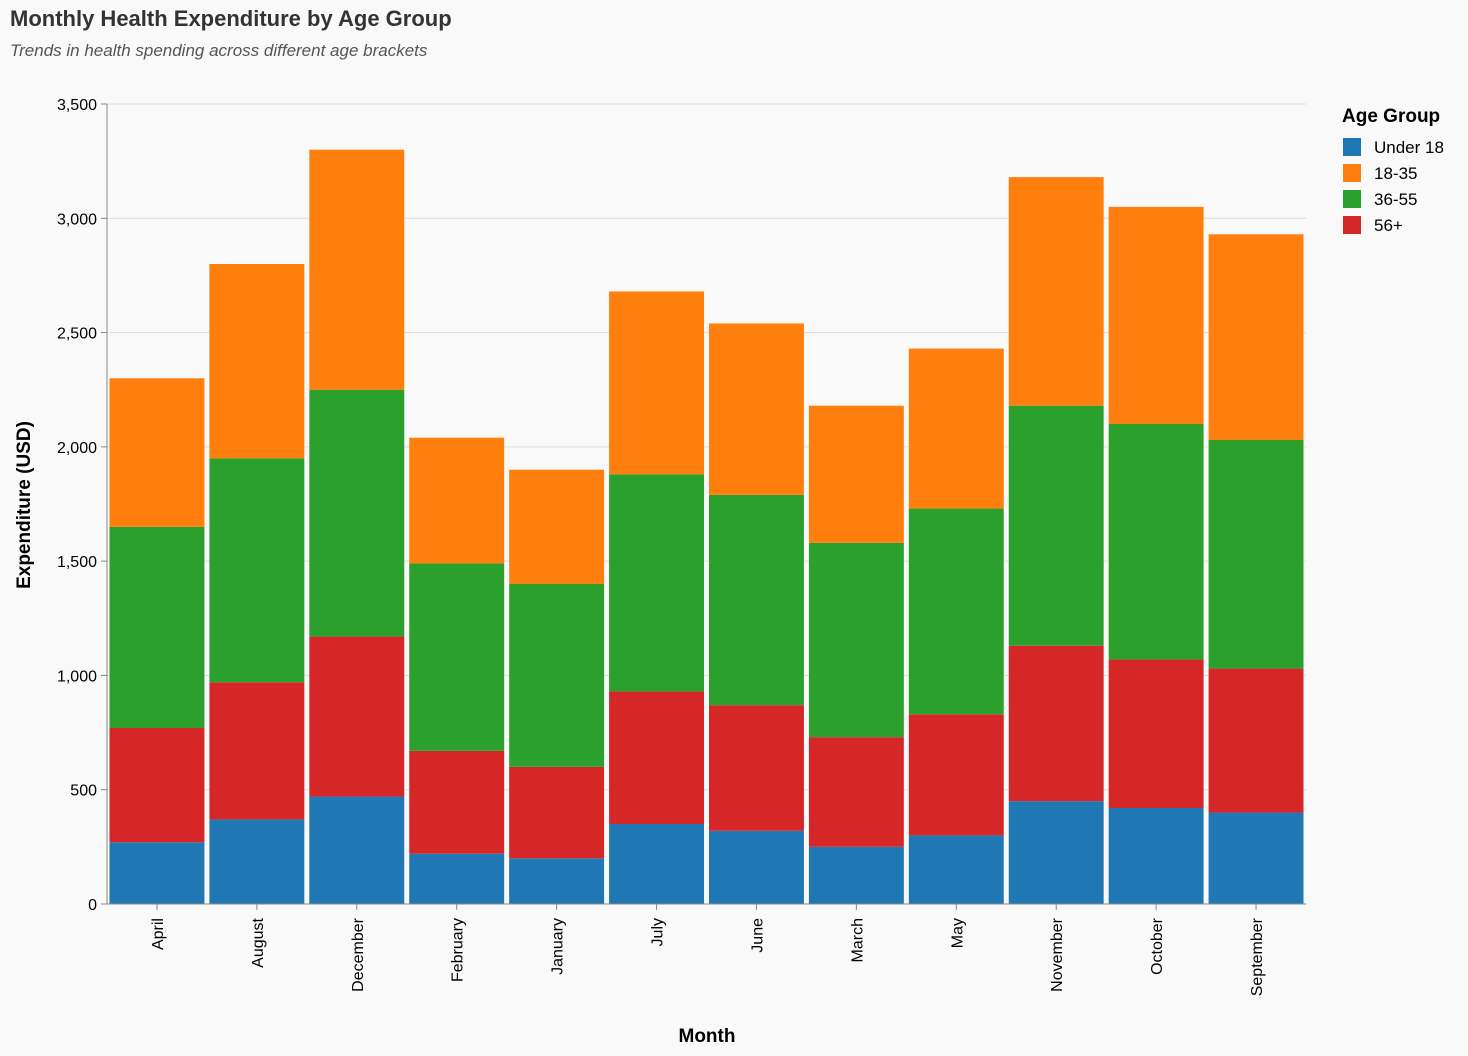 This screenshot has width=1468, height=1056. I want to click on x-tick-label: January, so click(558, 946).